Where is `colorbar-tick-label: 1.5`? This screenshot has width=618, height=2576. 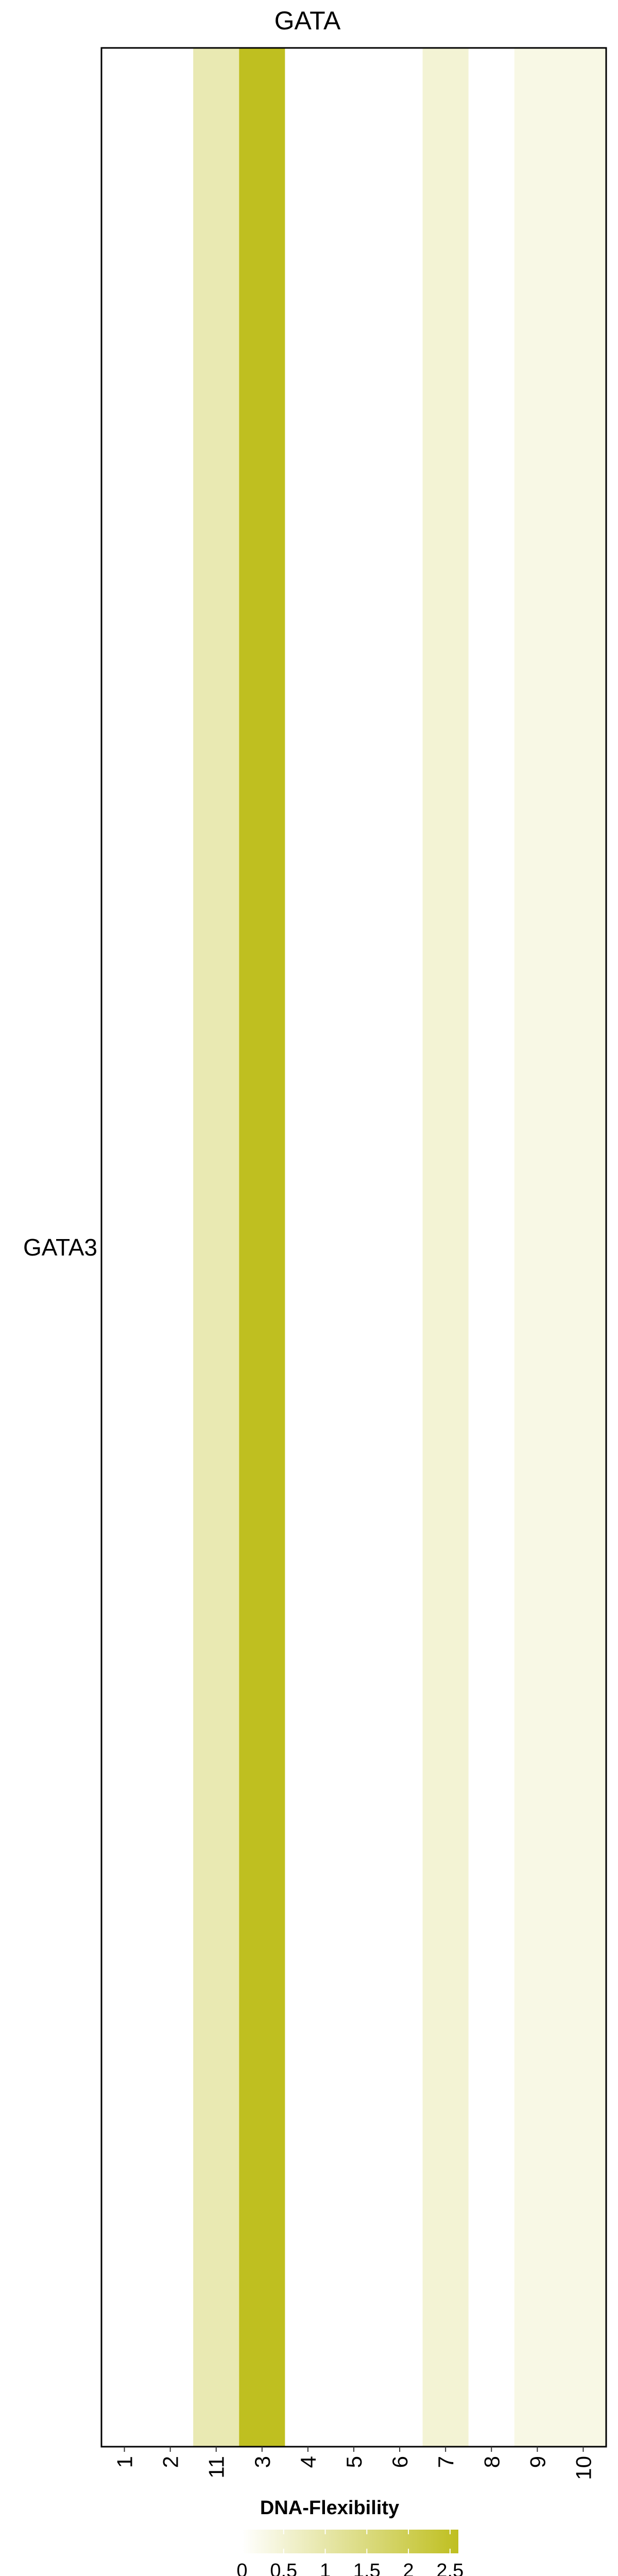
colorbar-tick-label: 1.5 is located at coordinates (367, 2568).